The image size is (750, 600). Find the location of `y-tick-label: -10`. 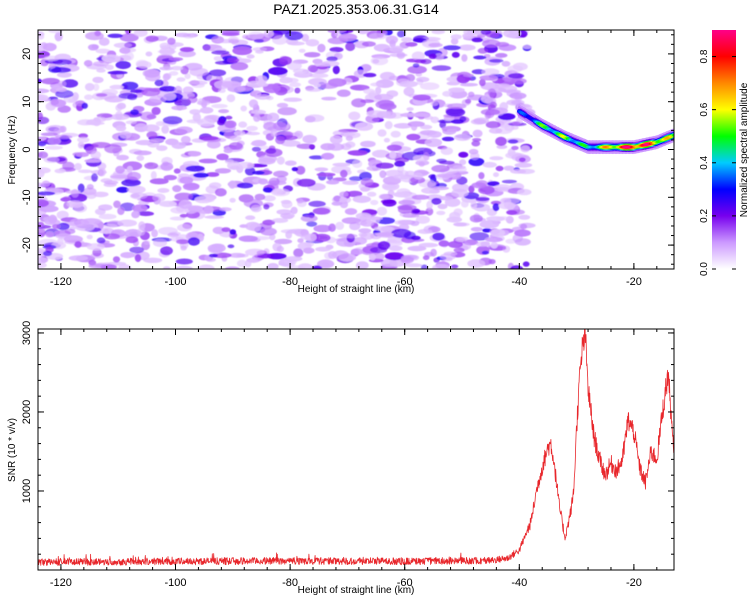

y-tick-label: -10 is located at coordinates (27, 197).